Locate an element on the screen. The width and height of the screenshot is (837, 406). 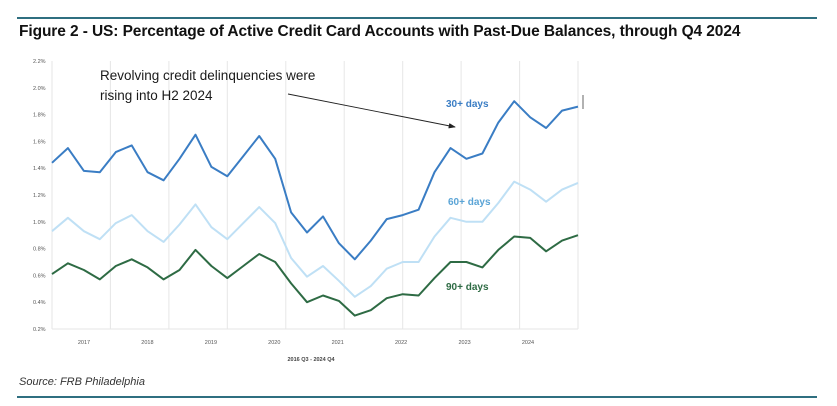
top-rule is located at coordinates (417, 18).